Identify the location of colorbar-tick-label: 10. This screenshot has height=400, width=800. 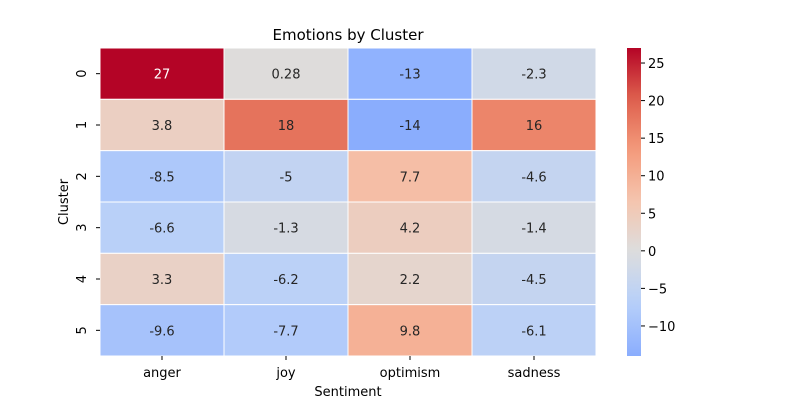
(656, 177).